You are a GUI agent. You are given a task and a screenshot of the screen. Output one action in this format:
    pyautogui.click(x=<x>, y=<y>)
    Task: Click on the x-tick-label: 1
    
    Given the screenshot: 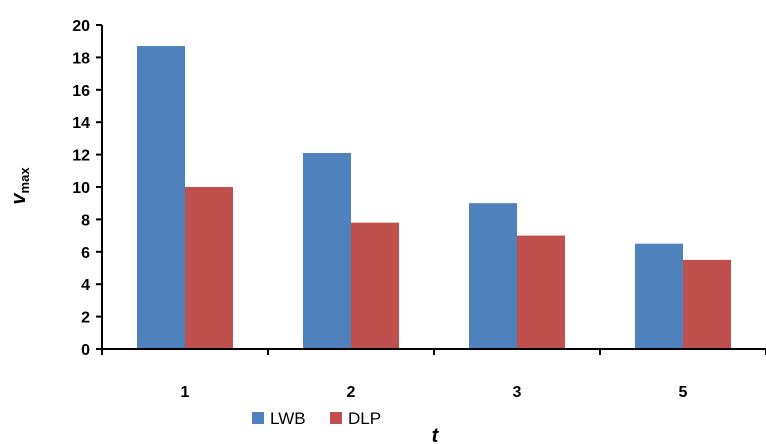 What is the action you would take?
    pyautogui.click(x=185, y=392)
    